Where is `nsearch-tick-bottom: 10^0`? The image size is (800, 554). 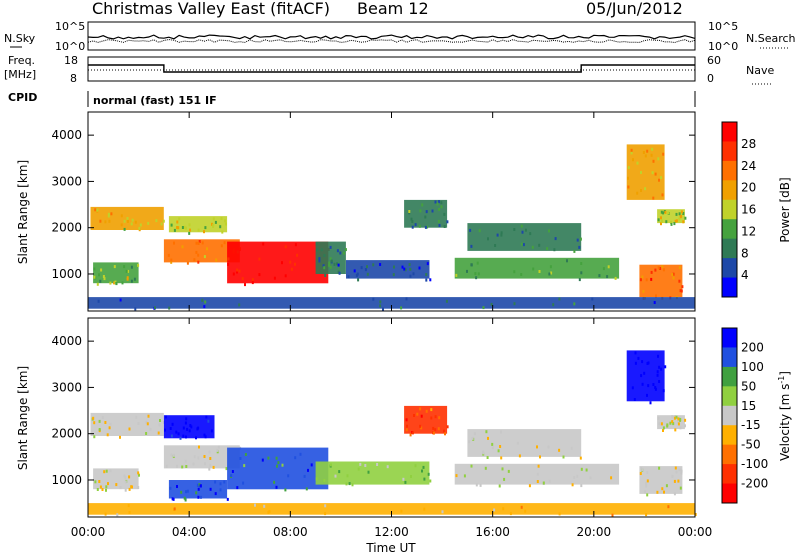 nsearch-tick-bottom: 10^0 is located at coordinates (723, 46).